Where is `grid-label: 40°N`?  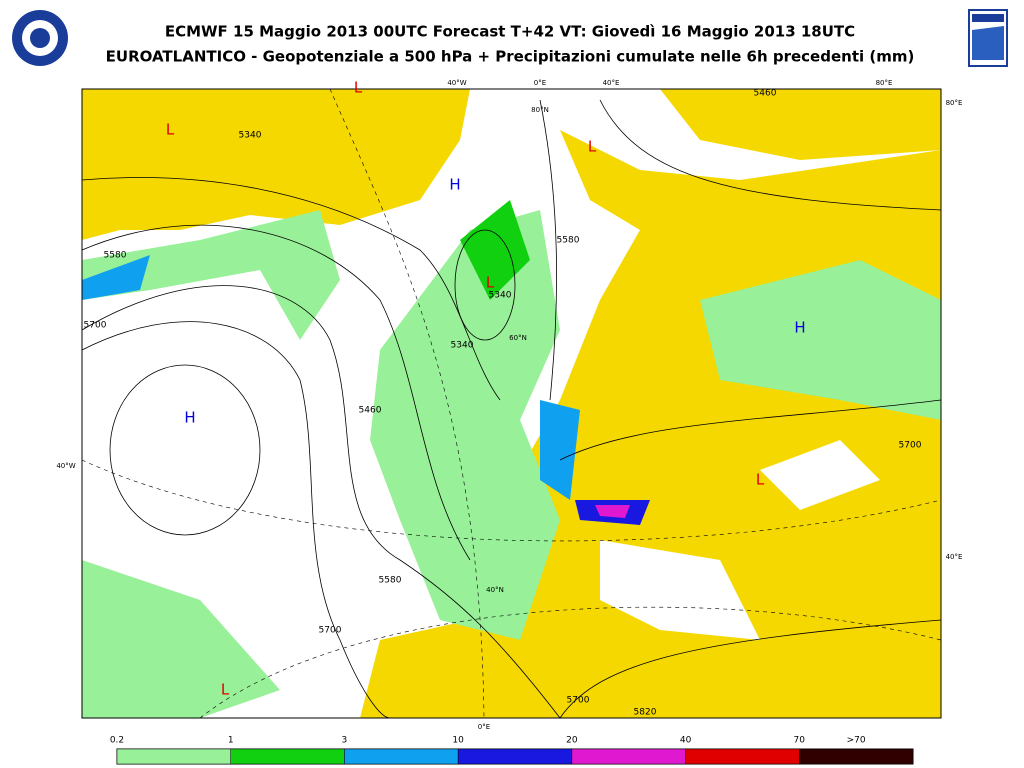
grid-label: 40°N is located at coordinates (495, 590).